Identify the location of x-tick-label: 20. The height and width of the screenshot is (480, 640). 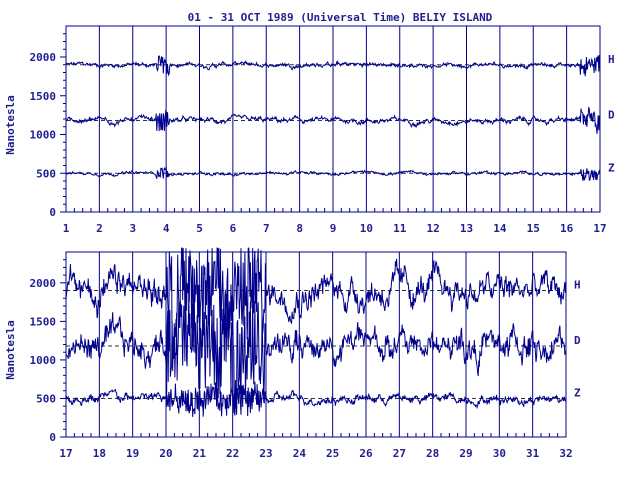
(165, 453).